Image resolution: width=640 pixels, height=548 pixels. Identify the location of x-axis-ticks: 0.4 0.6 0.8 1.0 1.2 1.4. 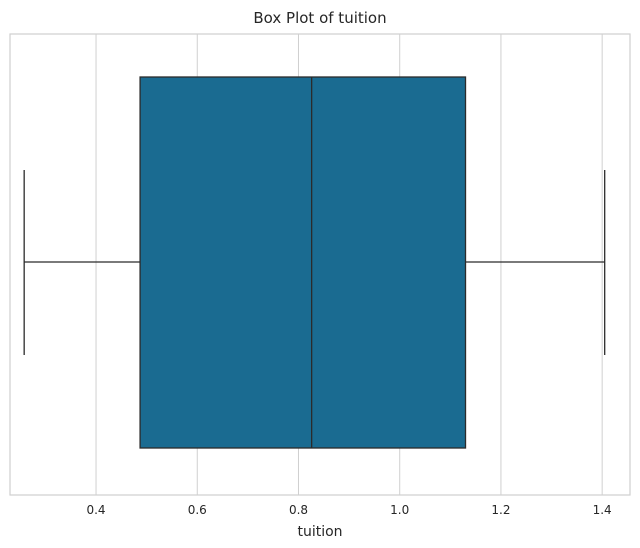
(348, 510).